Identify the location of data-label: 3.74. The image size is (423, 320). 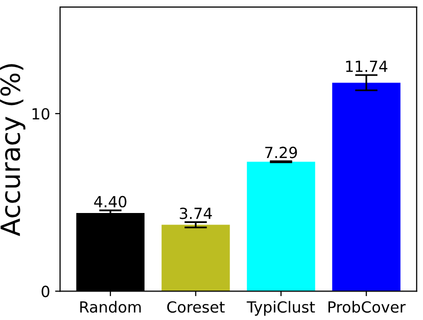
(196, 214).